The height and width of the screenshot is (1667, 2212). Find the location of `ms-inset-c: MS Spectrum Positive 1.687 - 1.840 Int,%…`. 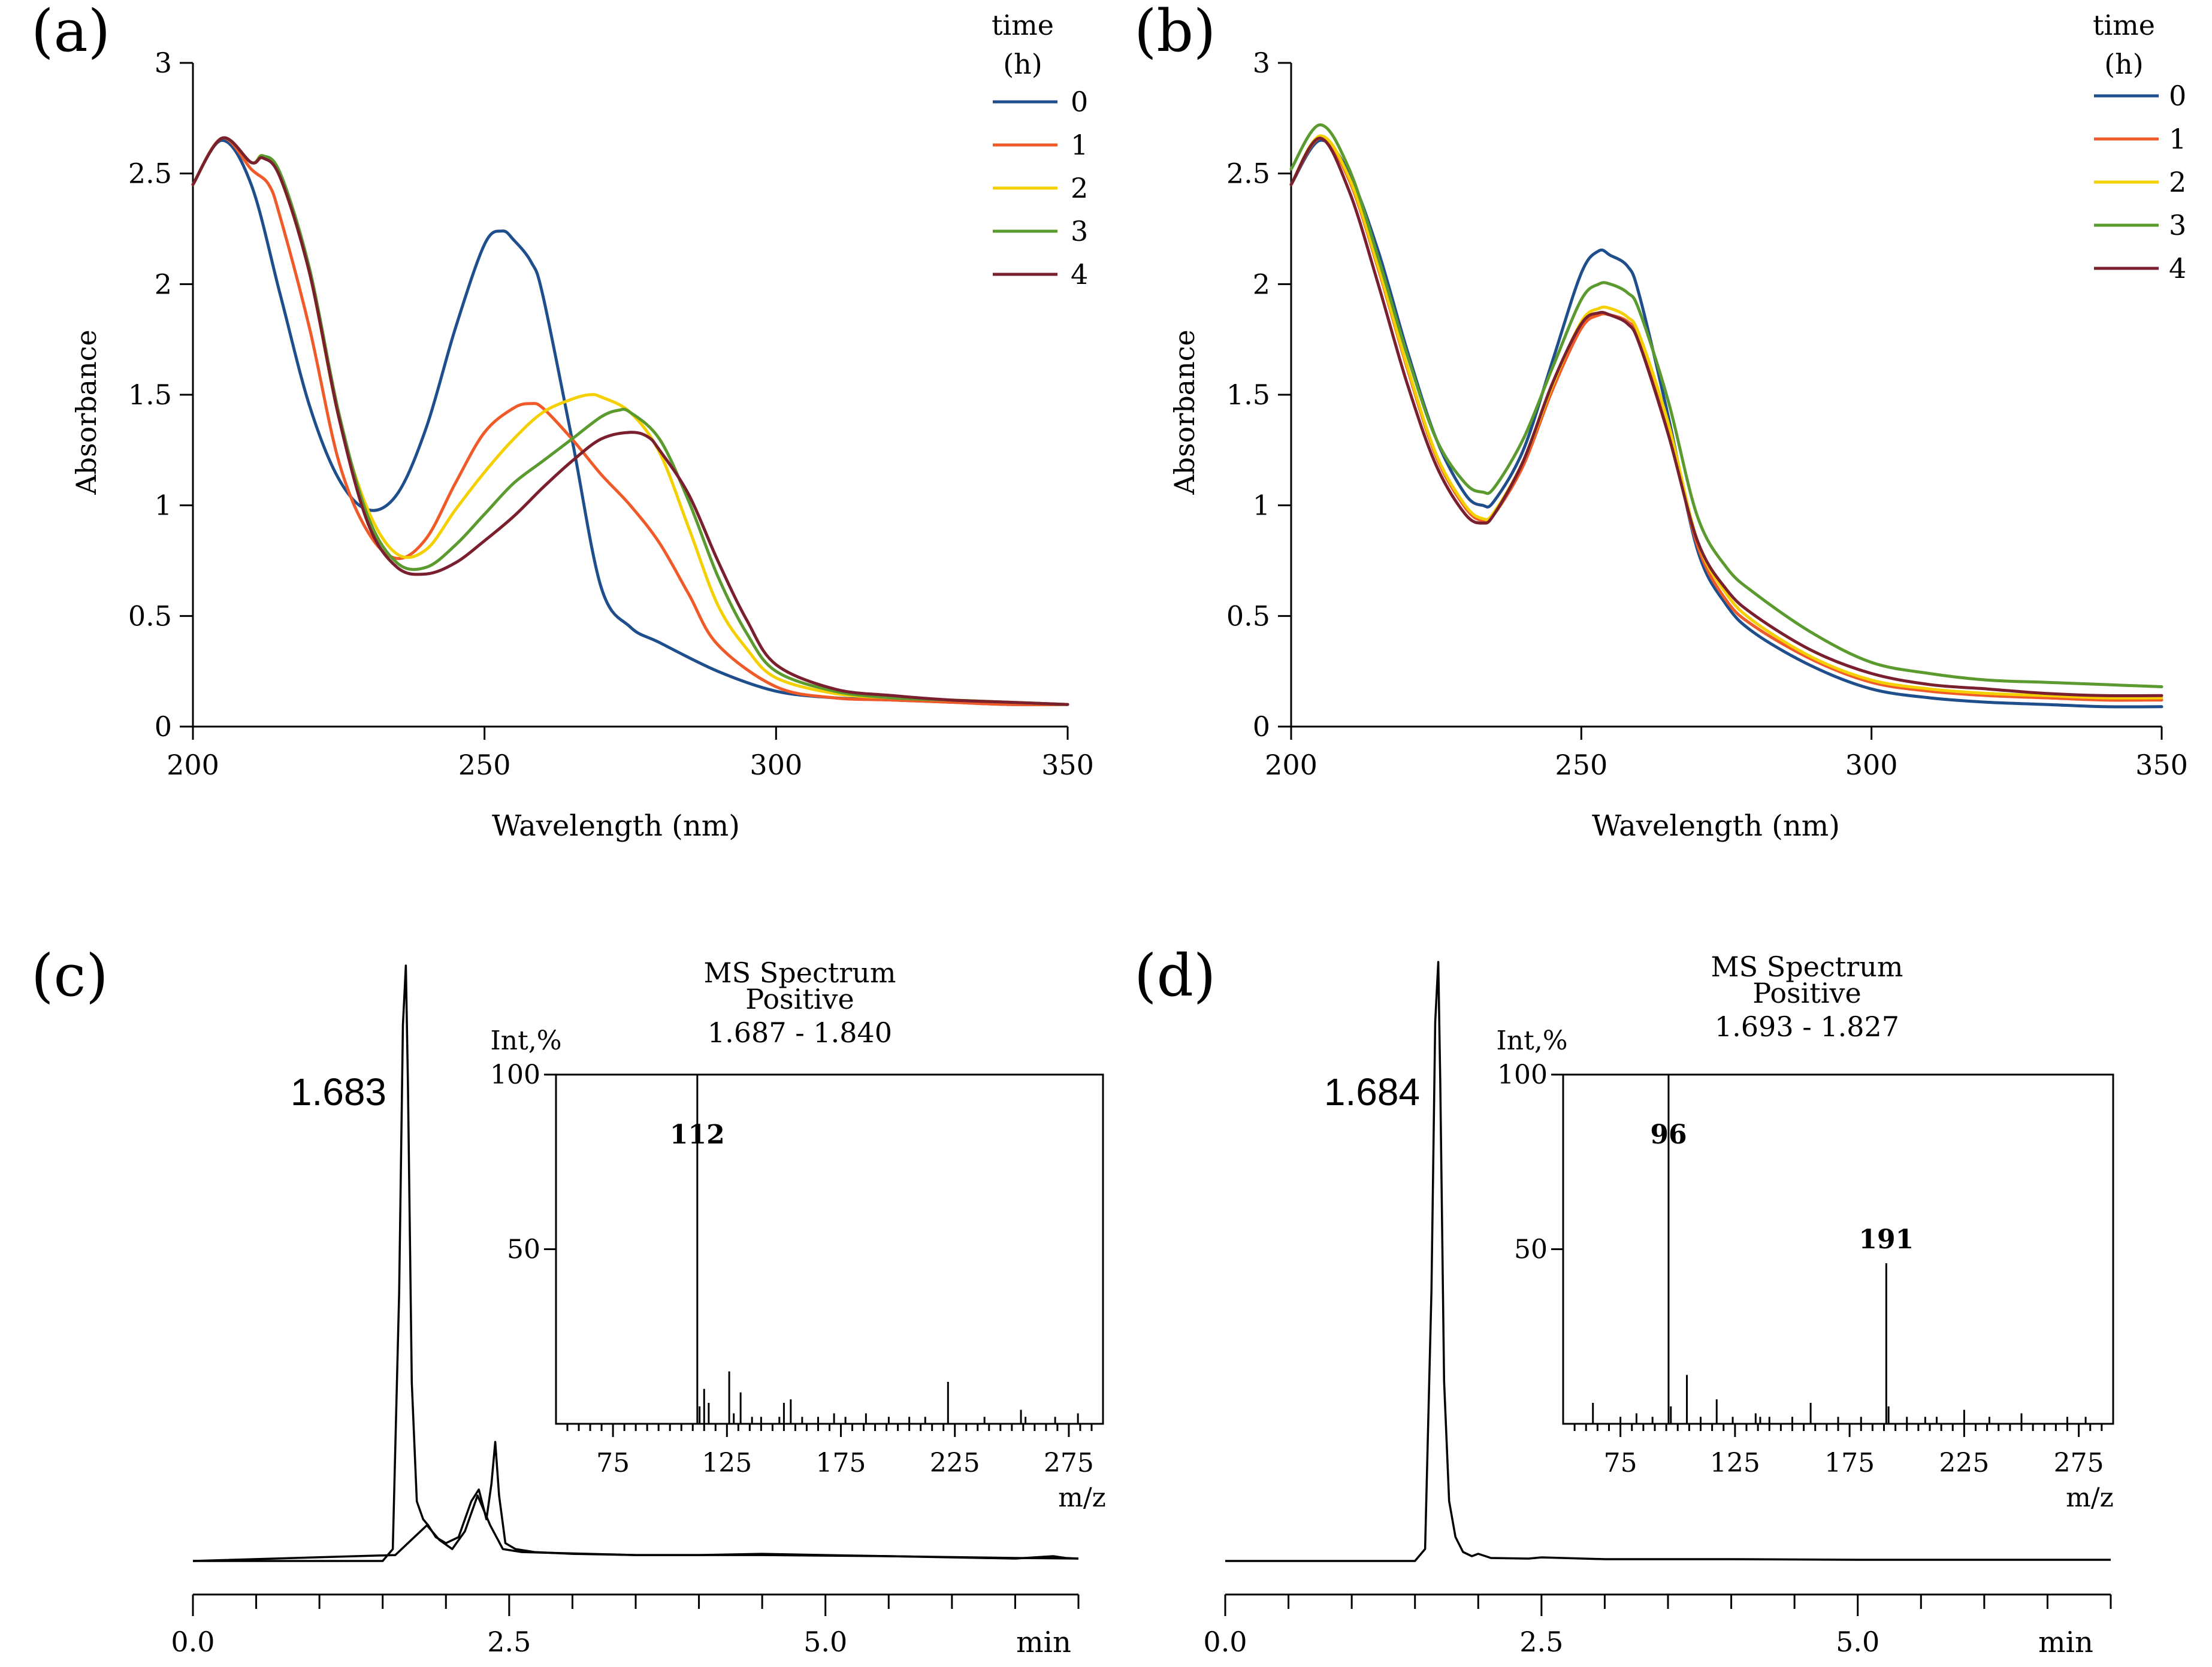

ms-inset-c: MS Spectrum Positive 1.687 - 1.840 Int,%… is located at coordinates (798, 1235).